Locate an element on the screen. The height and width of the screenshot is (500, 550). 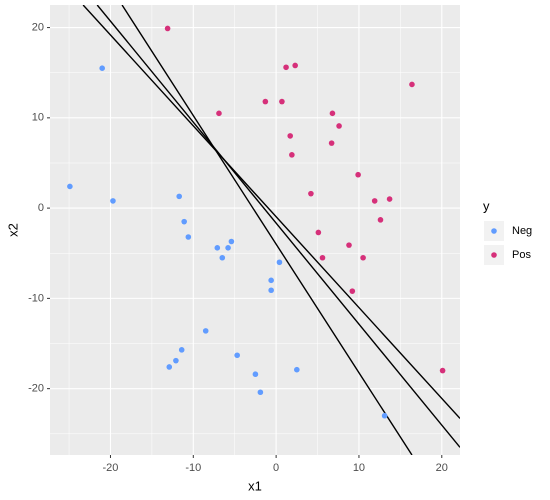
y-tick-label: 20 is located at coordinates (38, 27).